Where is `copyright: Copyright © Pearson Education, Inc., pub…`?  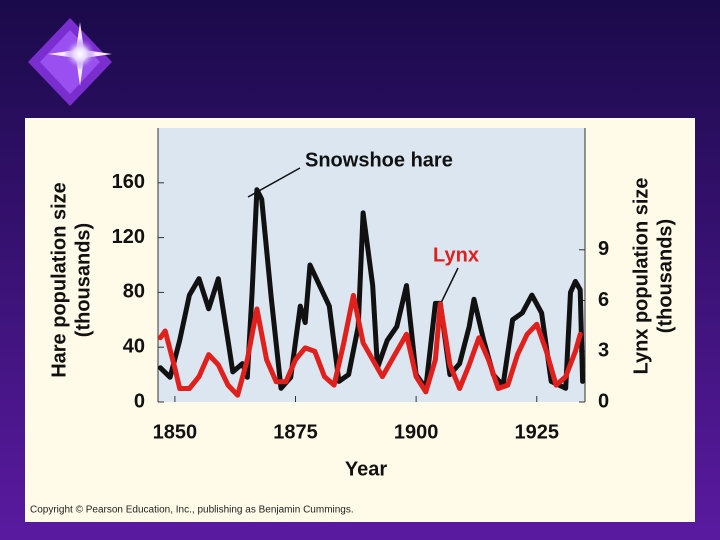
copyright: Copyright © Pearson Education, Inc., pub… is located at coordinates (192, 510).